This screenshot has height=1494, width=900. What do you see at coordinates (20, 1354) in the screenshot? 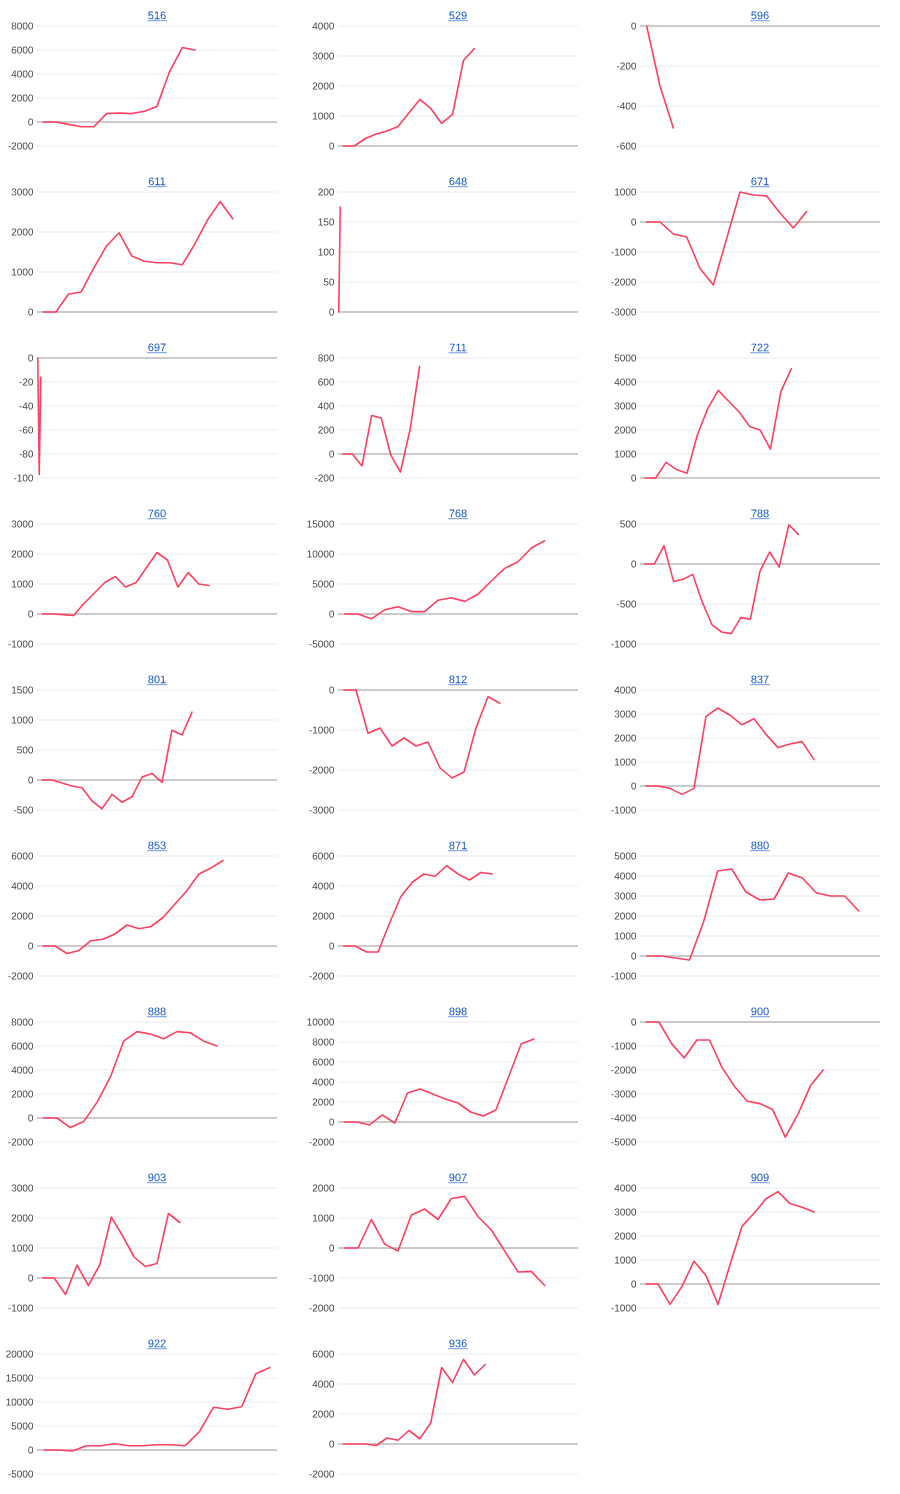
I see `y-tick-label: 20000` at bounding box center [20, 1354].